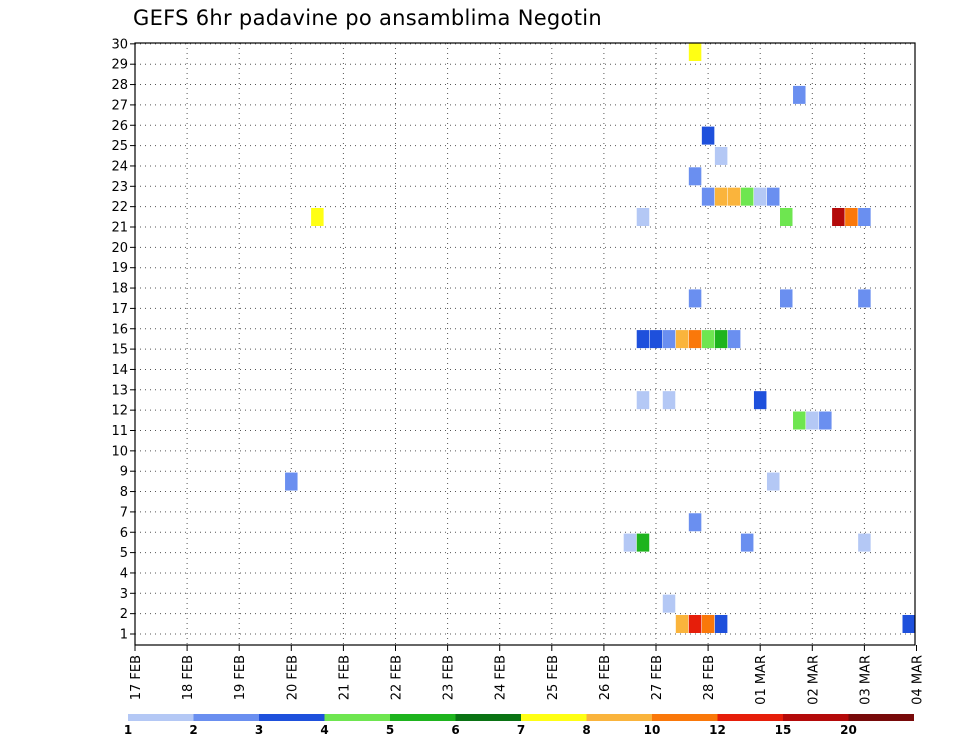 This screenshot has width=960, height=742. What do you see at coordinates (119, 451) in the screenshot?
I see `ytick-label: 10` at bounding box center [119, 451].